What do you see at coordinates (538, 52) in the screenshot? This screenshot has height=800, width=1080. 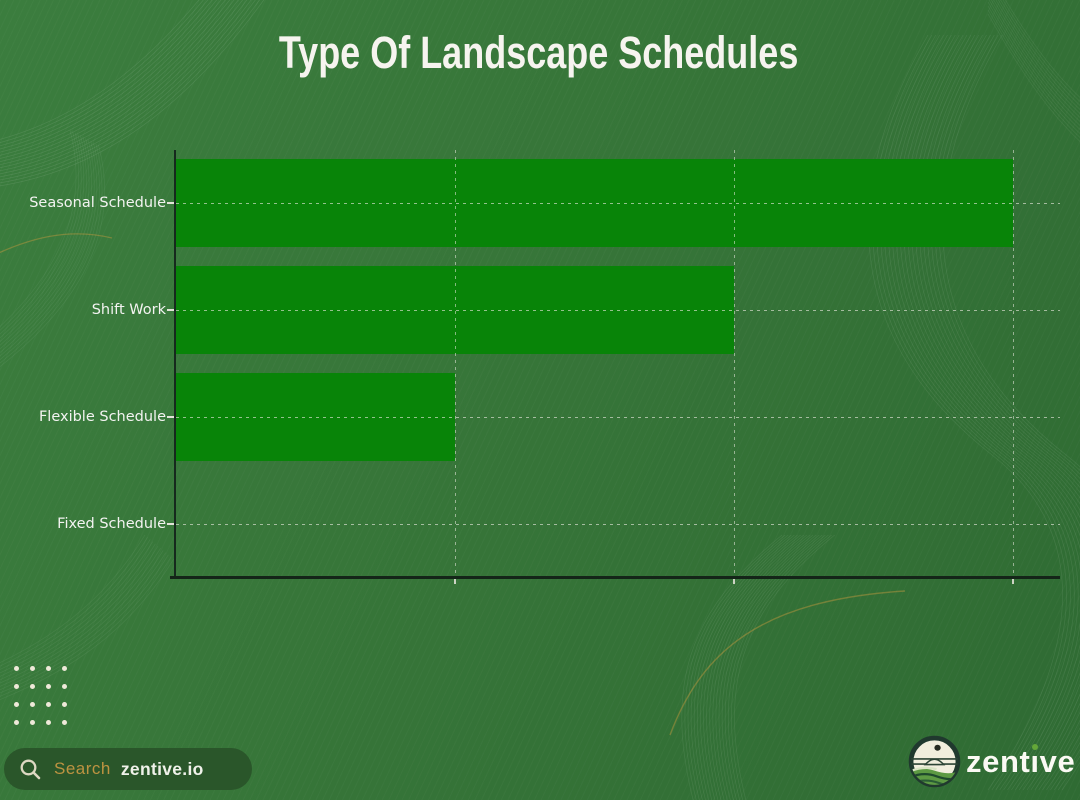 I see `page-title: Type Of Landscape Schedules` at bounding box center [538, 52].